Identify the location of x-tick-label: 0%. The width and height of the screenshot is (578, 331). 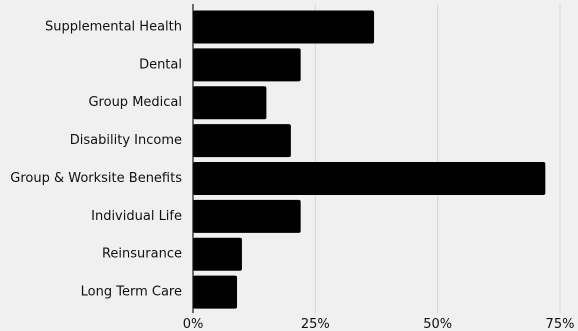
(193, 324).